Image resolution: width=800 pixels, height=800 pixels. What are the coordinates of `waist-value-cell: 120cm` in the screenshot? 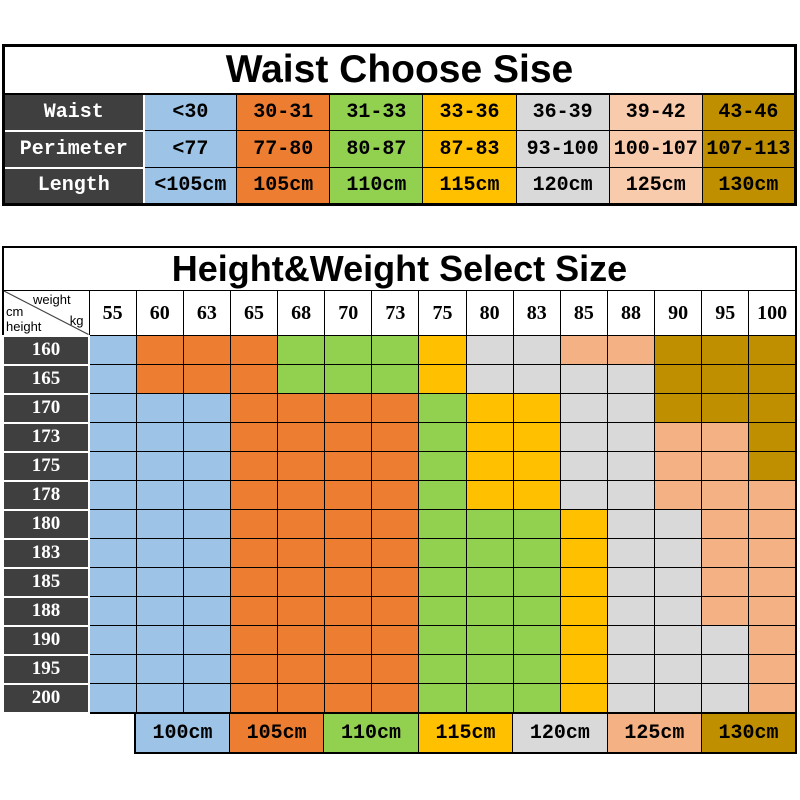 It's located at (562, 186).